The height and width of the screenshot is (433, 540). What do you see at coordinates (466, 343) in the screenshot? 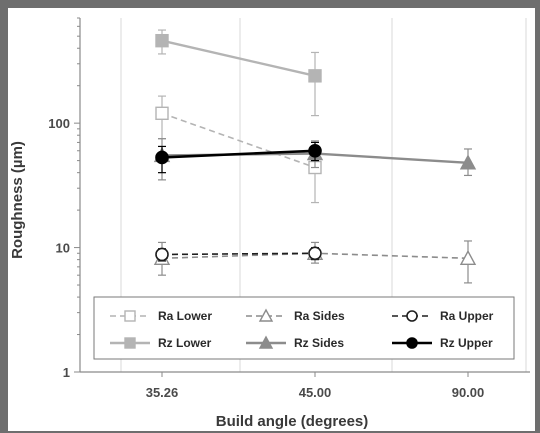
I see `legend-label: Rz Upper` at bounding box center [466, 343].